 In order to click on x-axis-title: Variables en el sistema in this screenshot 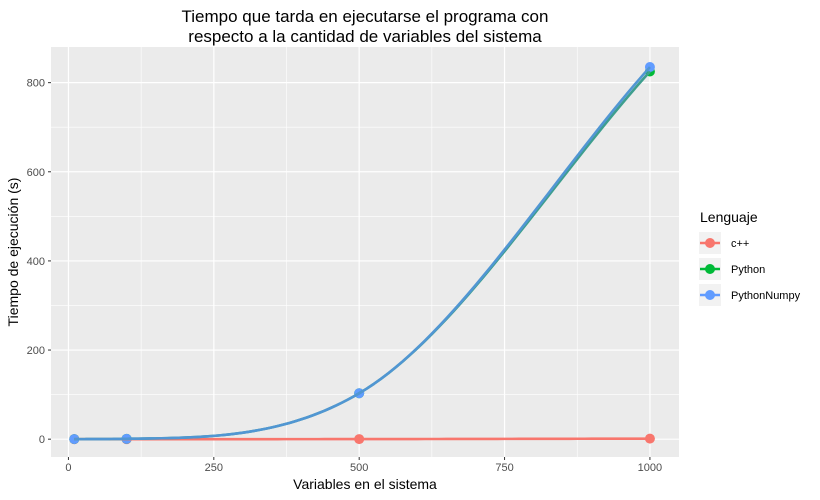, I will do `click(365, 484)`.